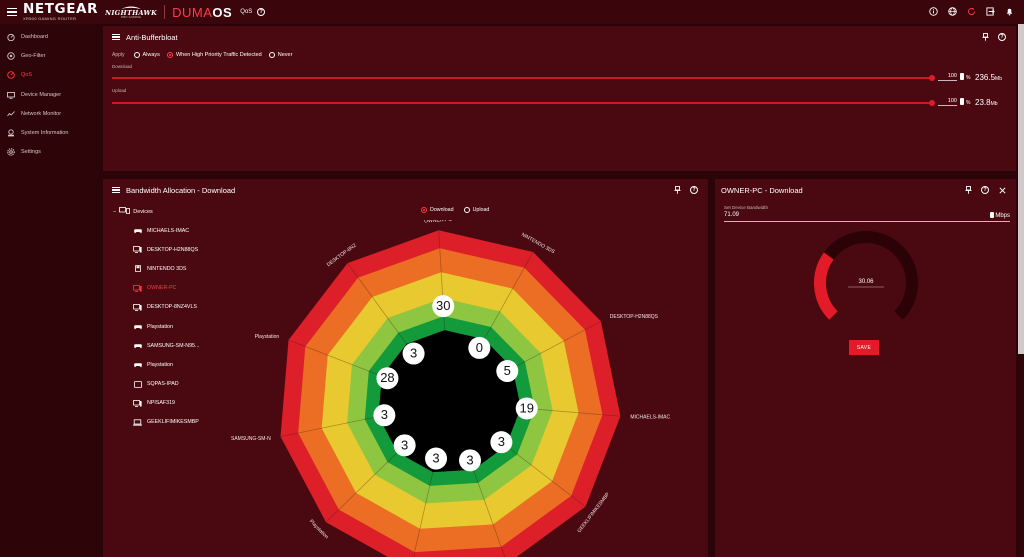 The width and height of the screenshot is (1024, 557). I want to click on direction-options: Download Upload, so click(455, 210).